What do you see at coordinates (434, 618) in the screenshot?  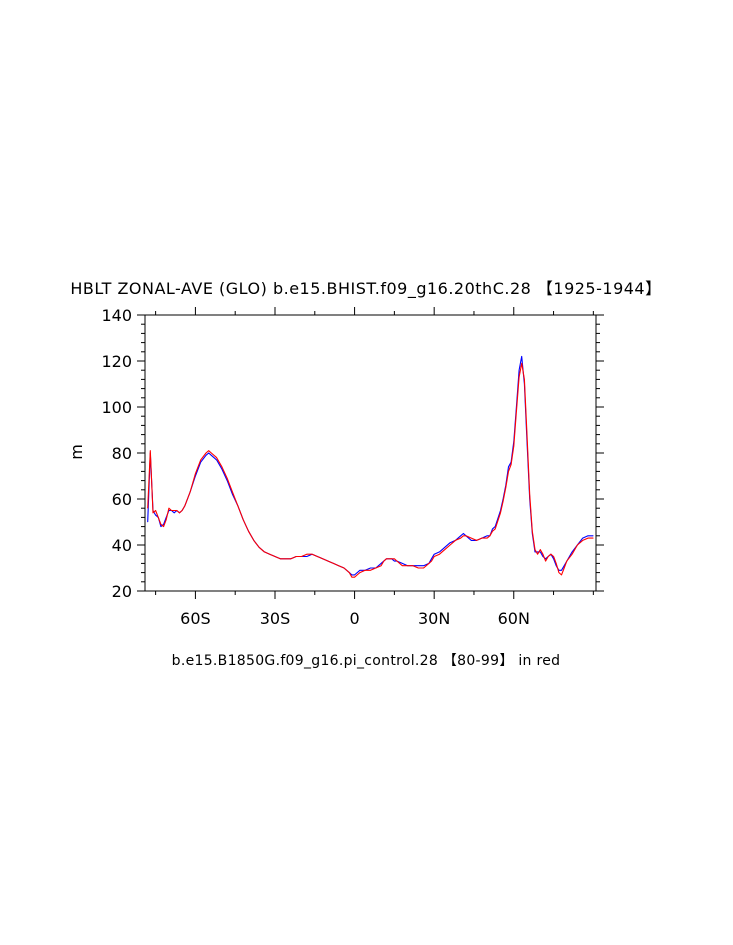 I see `x-tick-label: 30N` at bounding box center [434, 618].